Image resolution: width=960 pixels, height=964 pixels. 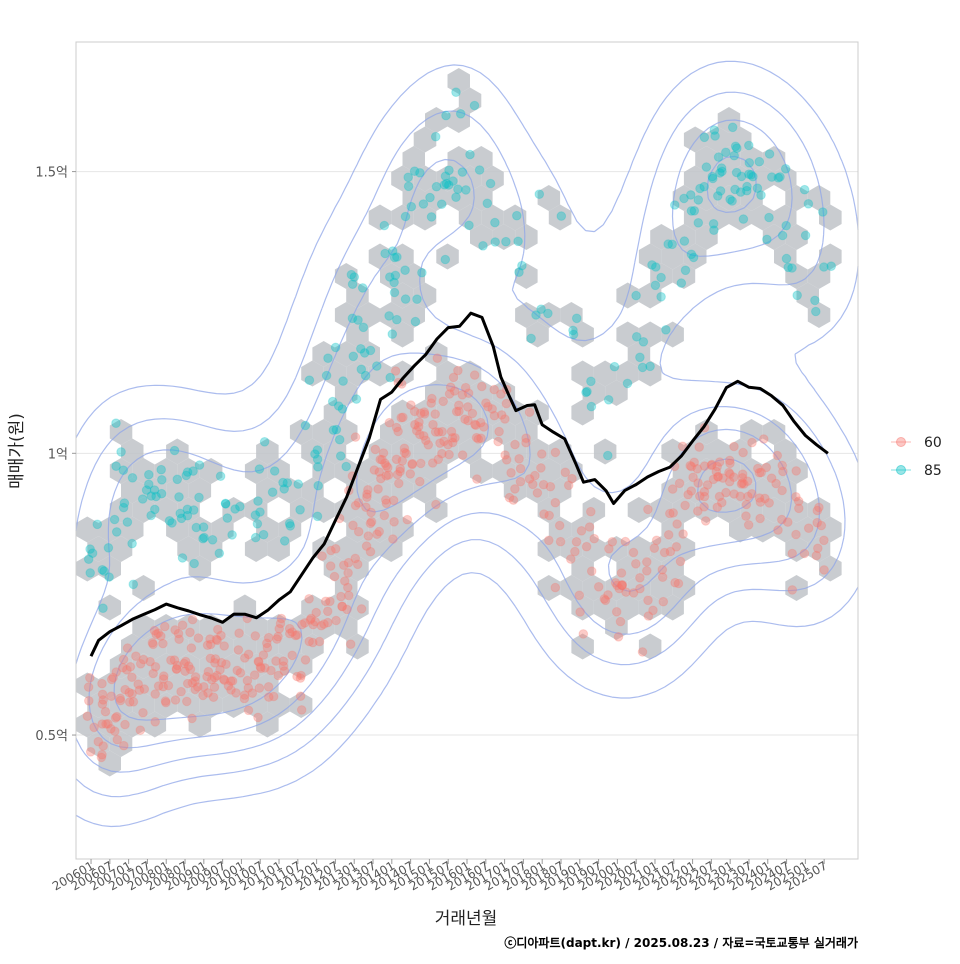 I want to click on y-tick-label: 1억, so click(x=58, y=454).